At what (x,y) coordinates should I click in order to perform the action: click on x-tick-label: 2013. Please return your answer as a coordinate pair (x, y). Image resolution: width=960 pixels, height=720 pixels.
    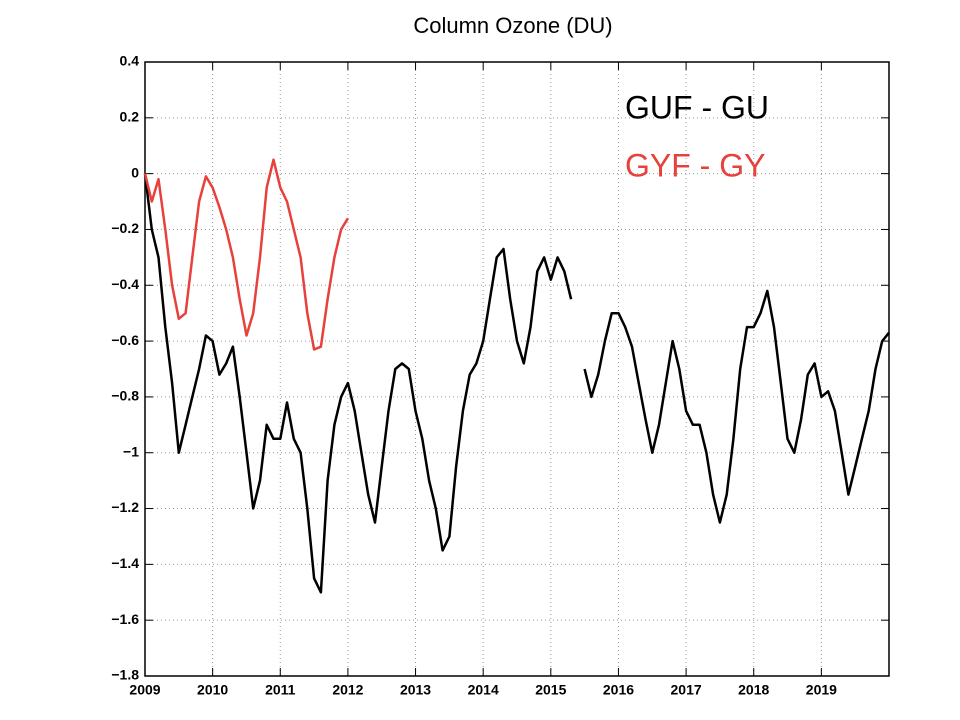
    Looking at the image, I should click on (415, 690).